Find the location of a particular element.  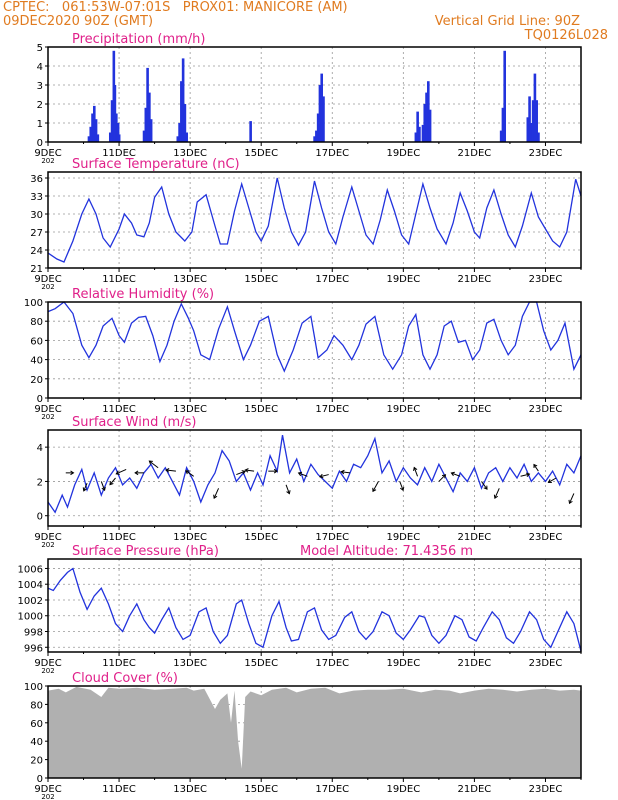

y-tick-label: 998 is located at coordinates (33, 633).